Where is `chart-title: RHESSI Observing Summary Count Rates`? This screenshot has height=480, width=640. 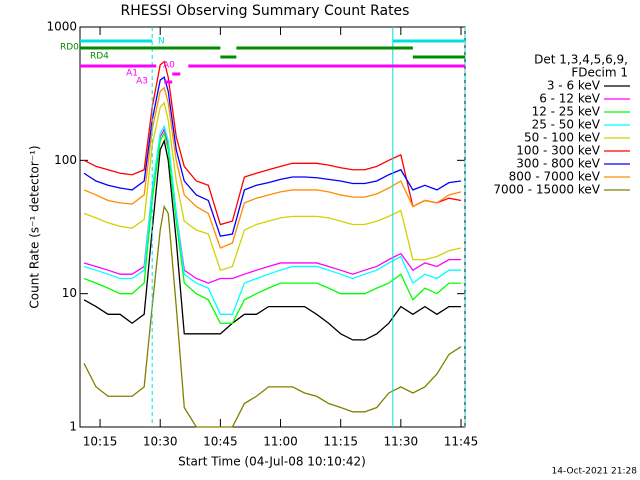 chart-title: RHESSI Observing Summary Count Rates is located at coordinates (265, 11).